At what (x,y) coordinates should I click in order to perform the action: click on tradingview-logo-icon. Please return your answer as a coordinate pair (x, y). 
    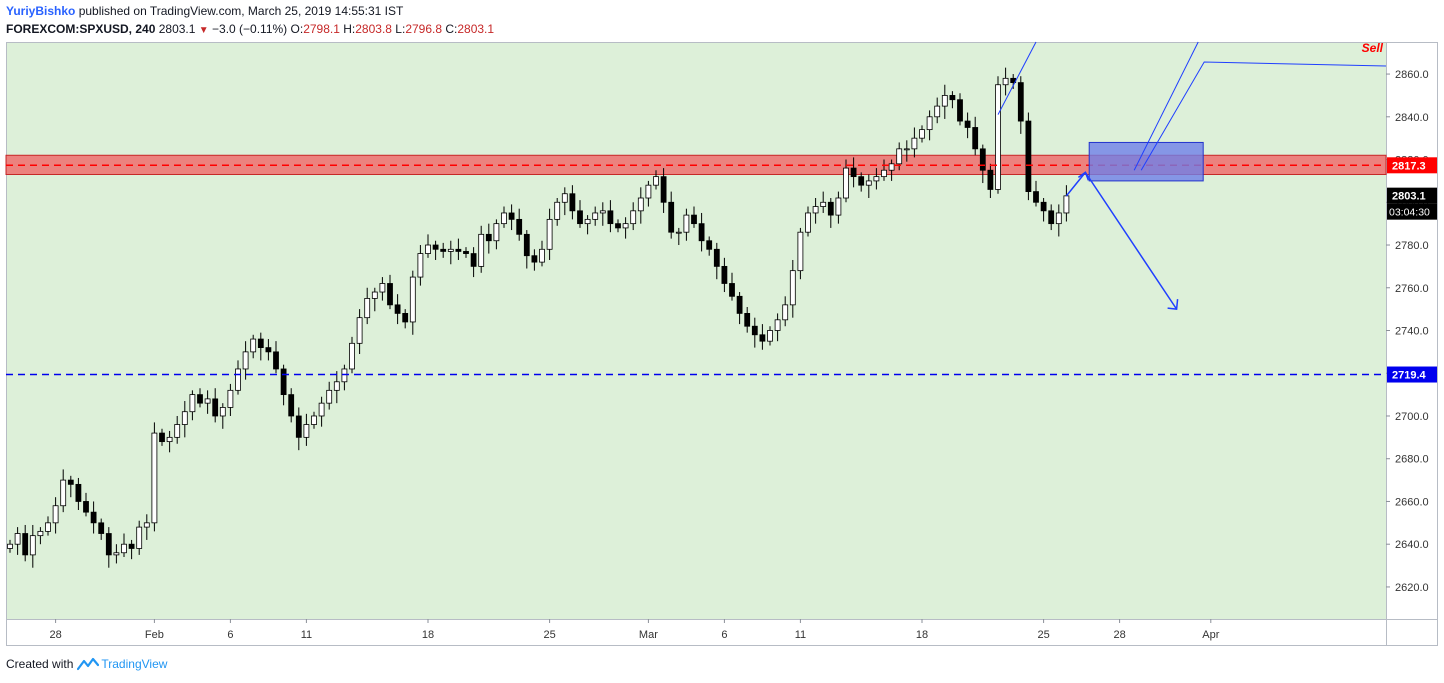
    Looking at the image, I should click on (88, 664).